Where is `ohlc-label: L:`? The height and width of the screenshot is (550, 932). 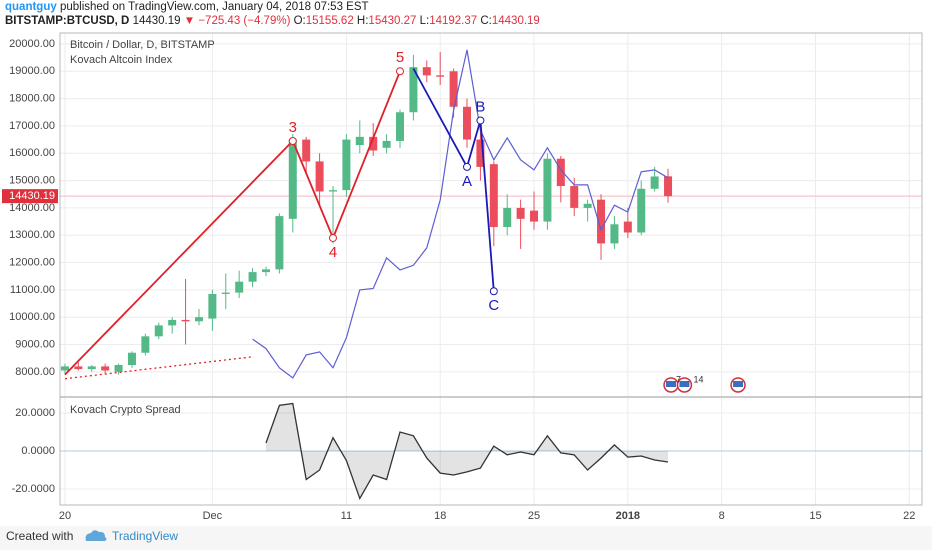
ohlc-label: L: is located at coordinates (424, 21).